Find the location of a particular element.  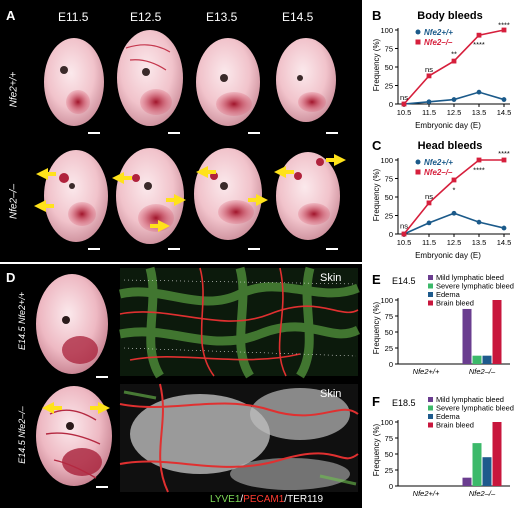

stain-sep-2: / is located at coordinates (286, 499).